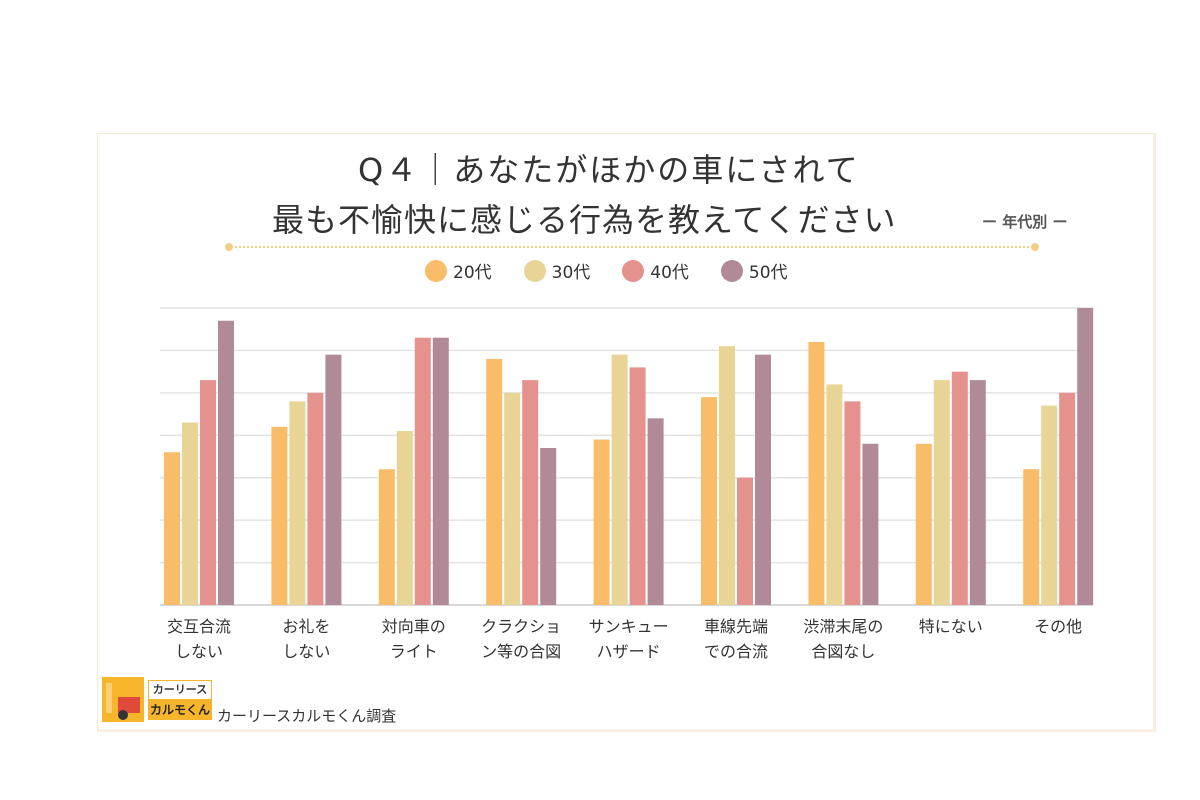 The height and width of the screenshot is (800, 1200). Describe the element at coordinates (768, 273) in the screenshot. I see `legend-label: 50代` at that location.